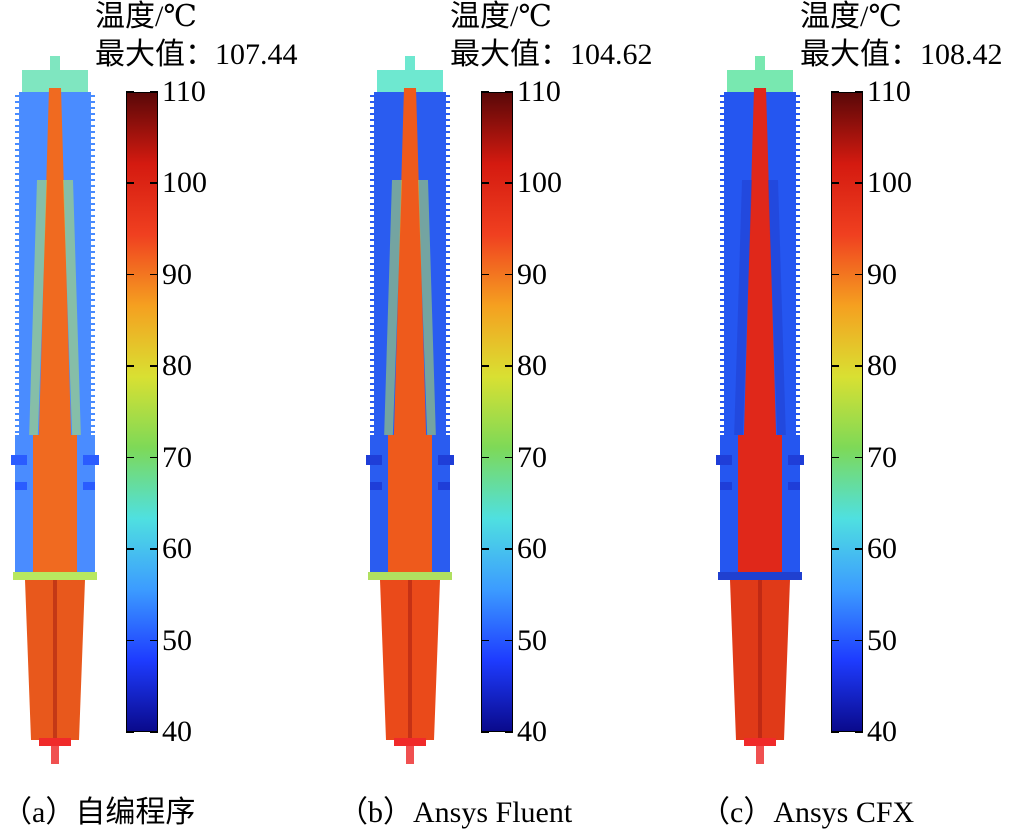  Describe the element at coordinates (196, 54) in the screenshot. I see `max-value-label: 最大值：107.44` at that location.